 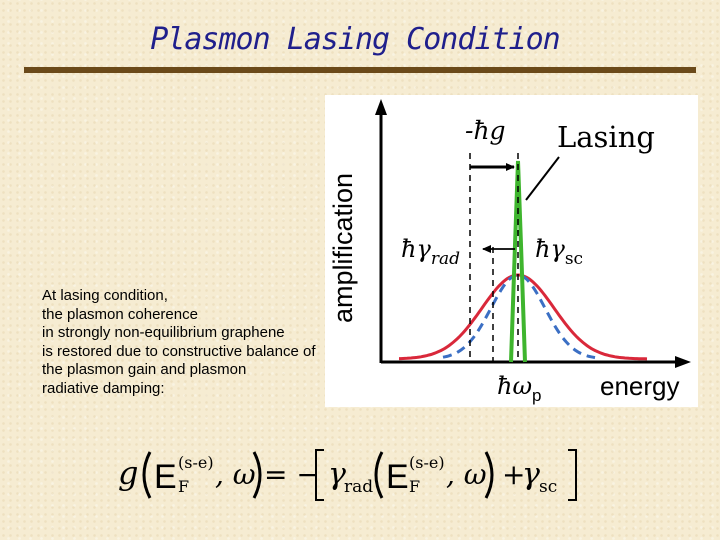 What do you see at coordinates (542, 178) in the screenshot?
I see `lasing-pointer` at bounding box center [542, 178].